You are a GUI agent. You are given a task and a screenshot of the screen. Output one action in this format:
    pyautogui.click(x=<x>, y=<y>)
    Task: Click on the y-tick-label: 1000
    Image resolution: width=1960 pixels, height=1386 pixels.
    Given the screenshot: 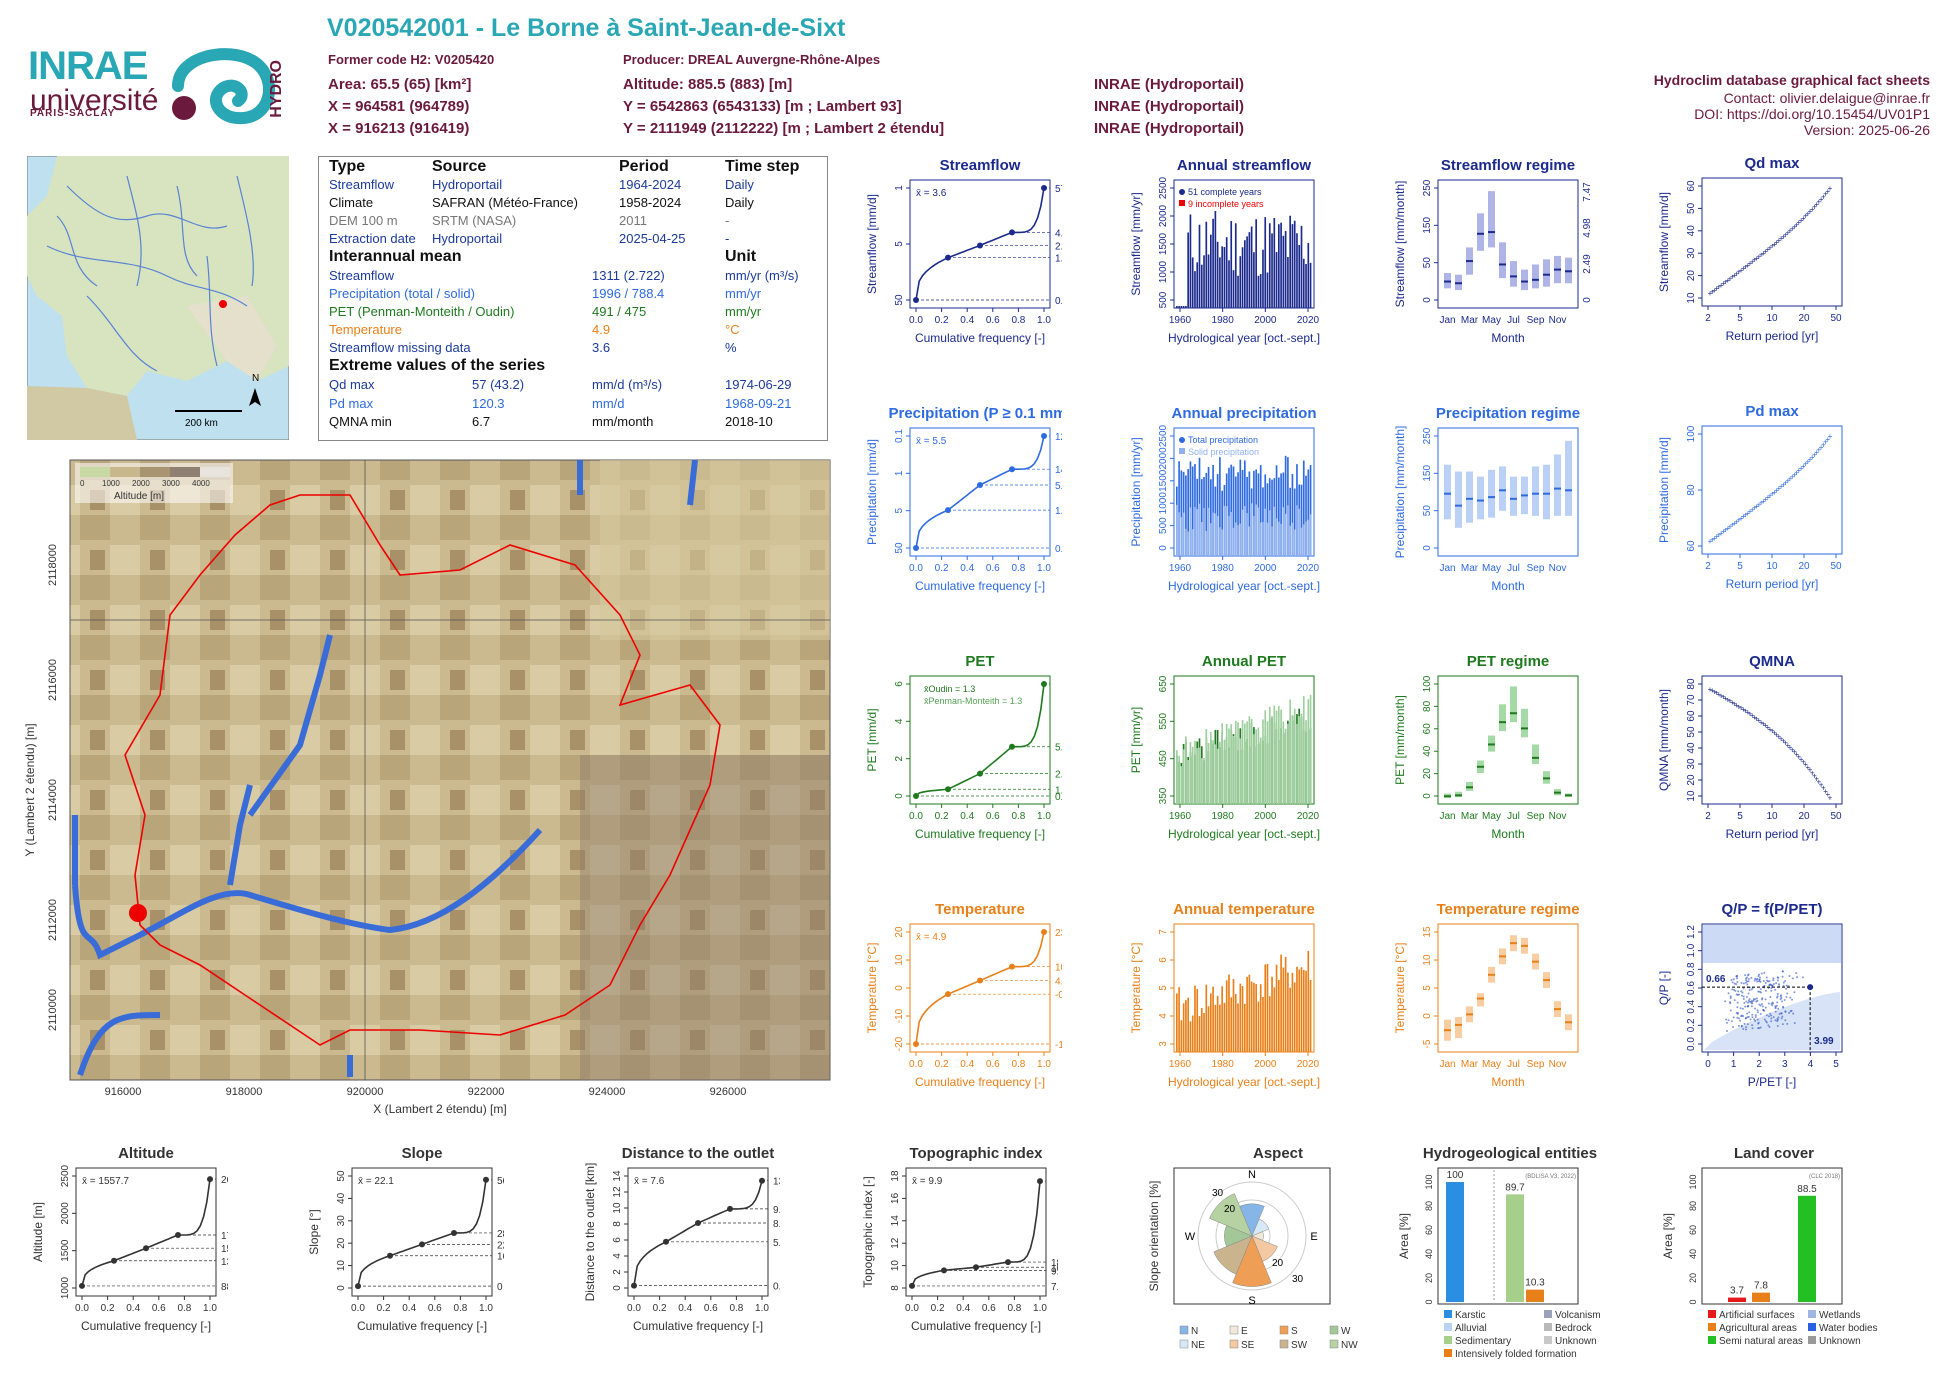 What is the action you would take?
    pyautogui.click(x=1163, y=271)
    